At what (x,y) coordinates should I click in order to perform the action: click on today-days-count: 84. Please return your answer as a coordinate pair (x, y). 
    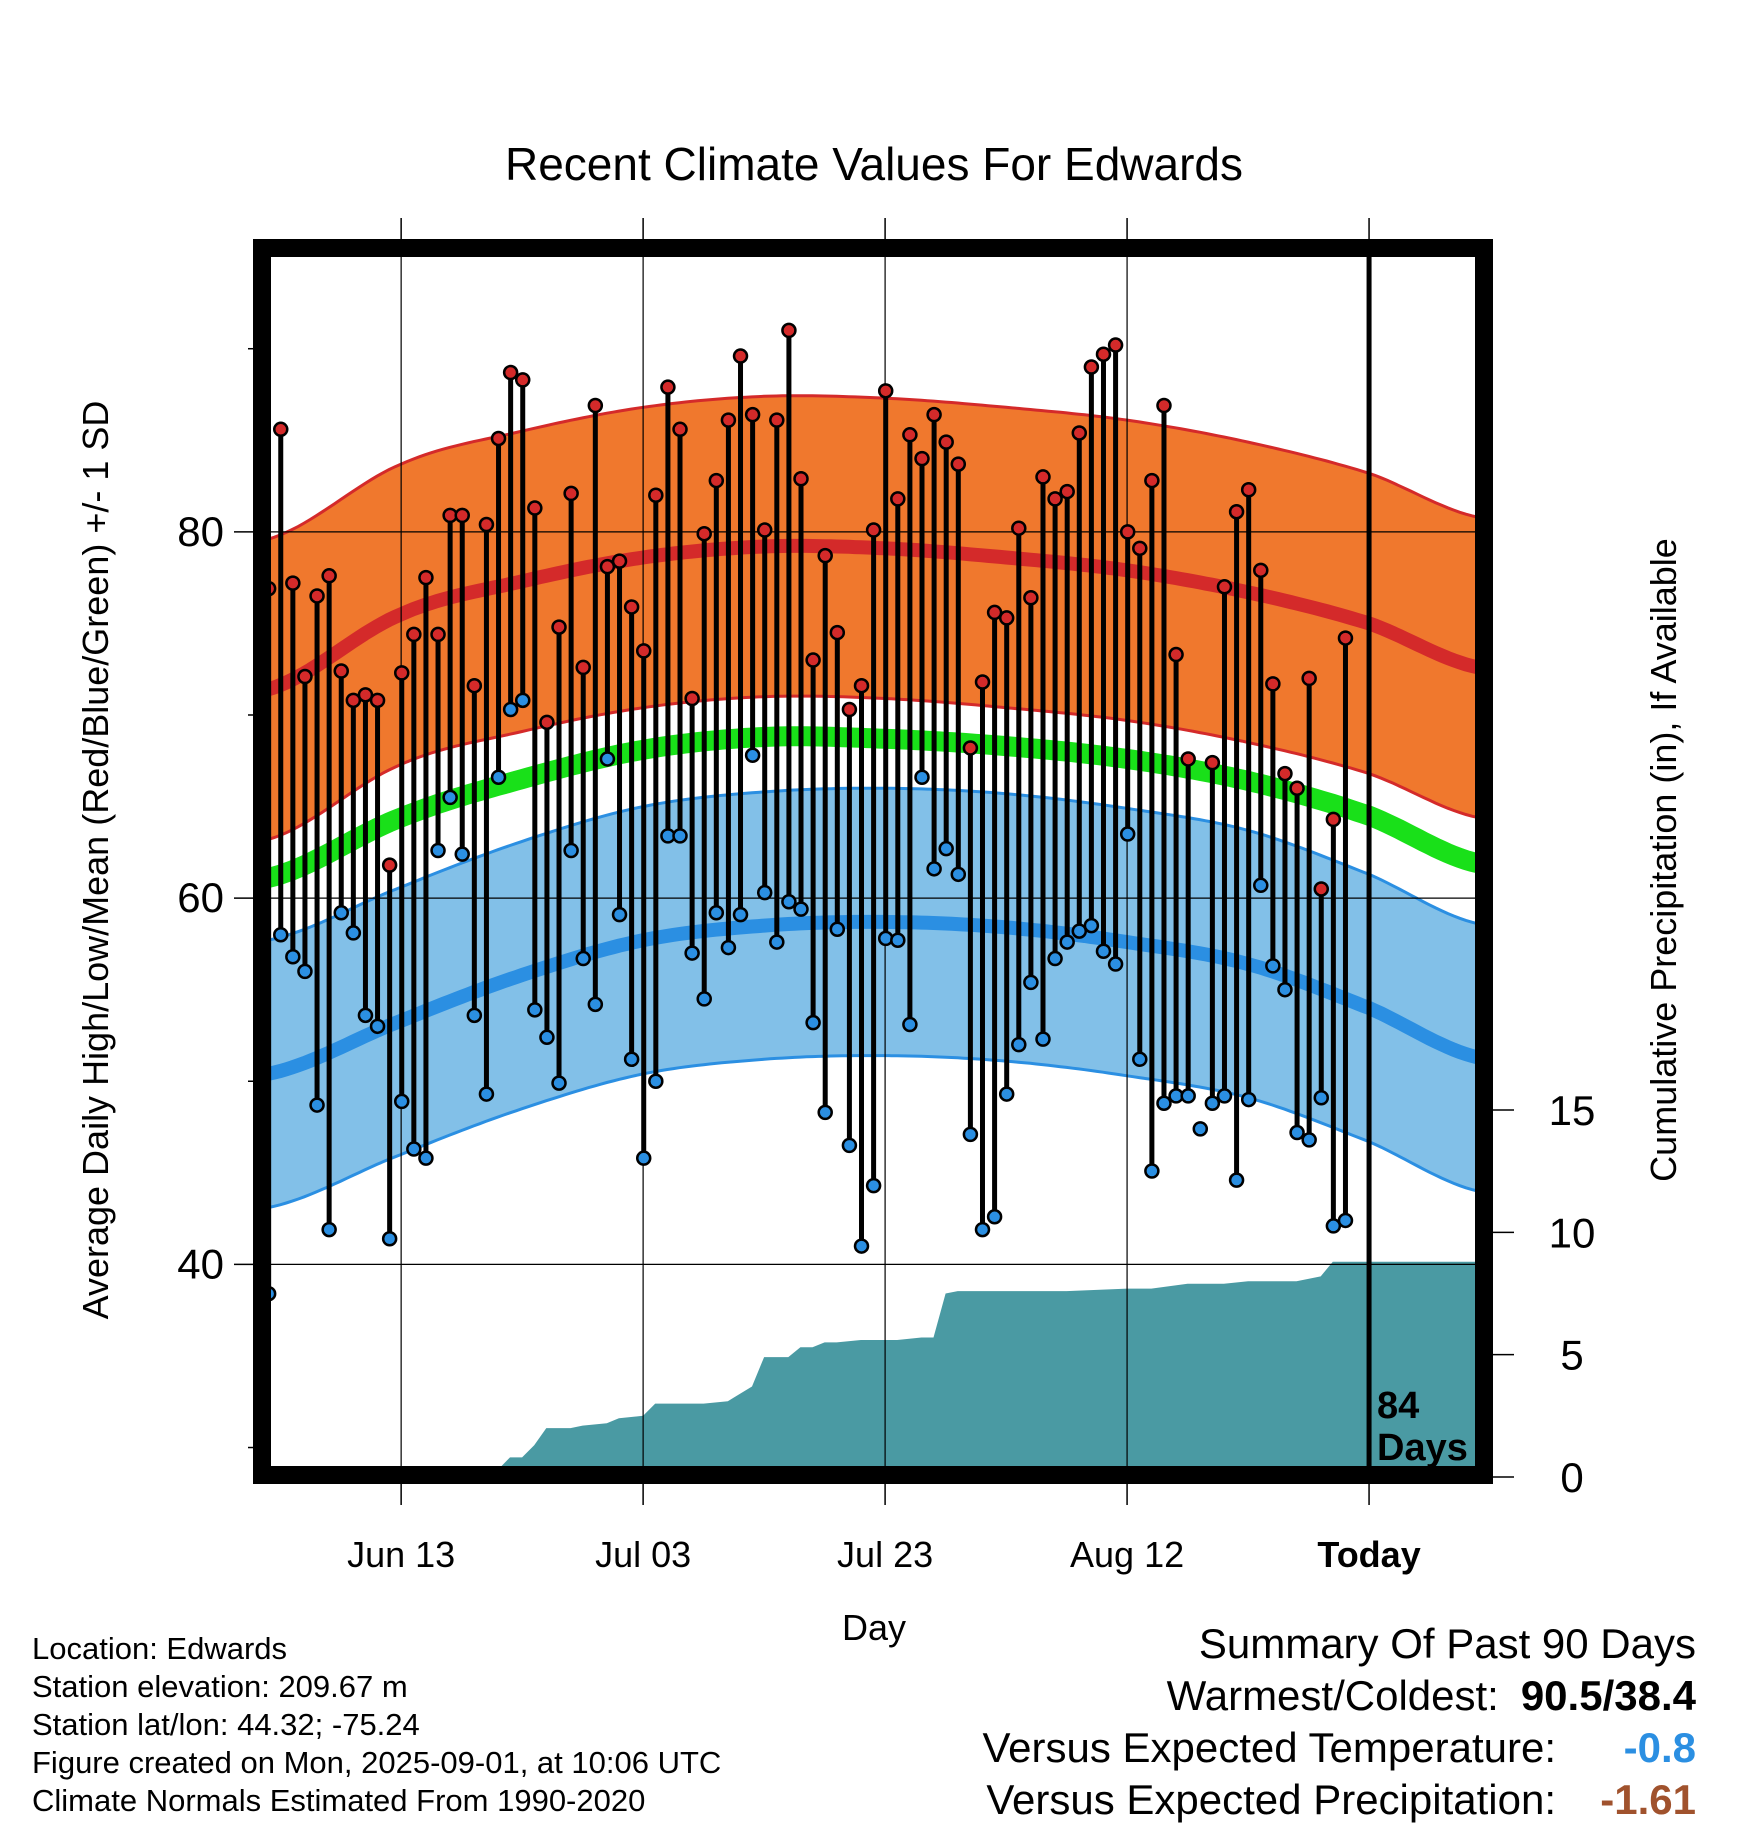
    Looking at the image, I should click on (1398, 1406).